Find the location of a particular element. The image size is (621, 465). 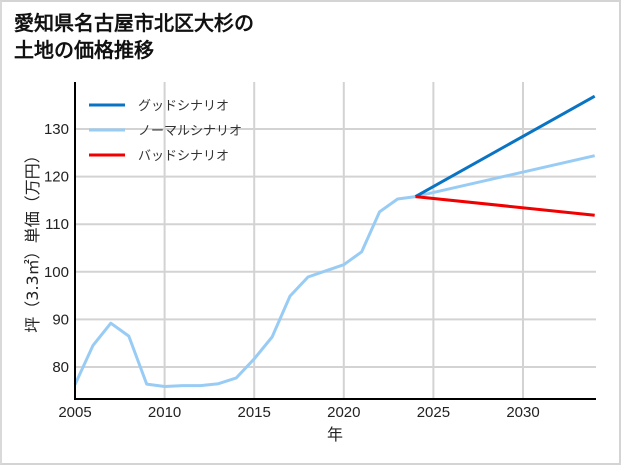

y-axis-label: 坪（3.3㎡）単価（万円） is located at coordinates (32, 239).